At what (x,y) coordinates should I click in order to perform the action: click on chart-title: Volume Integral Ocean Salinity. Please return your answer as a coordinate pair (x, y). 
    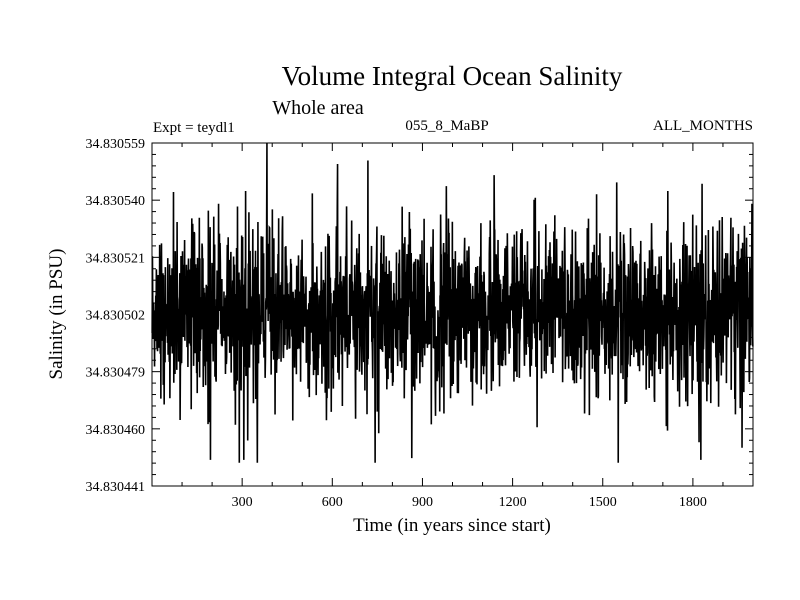
    Looking at the image, I should click on (452, 76).